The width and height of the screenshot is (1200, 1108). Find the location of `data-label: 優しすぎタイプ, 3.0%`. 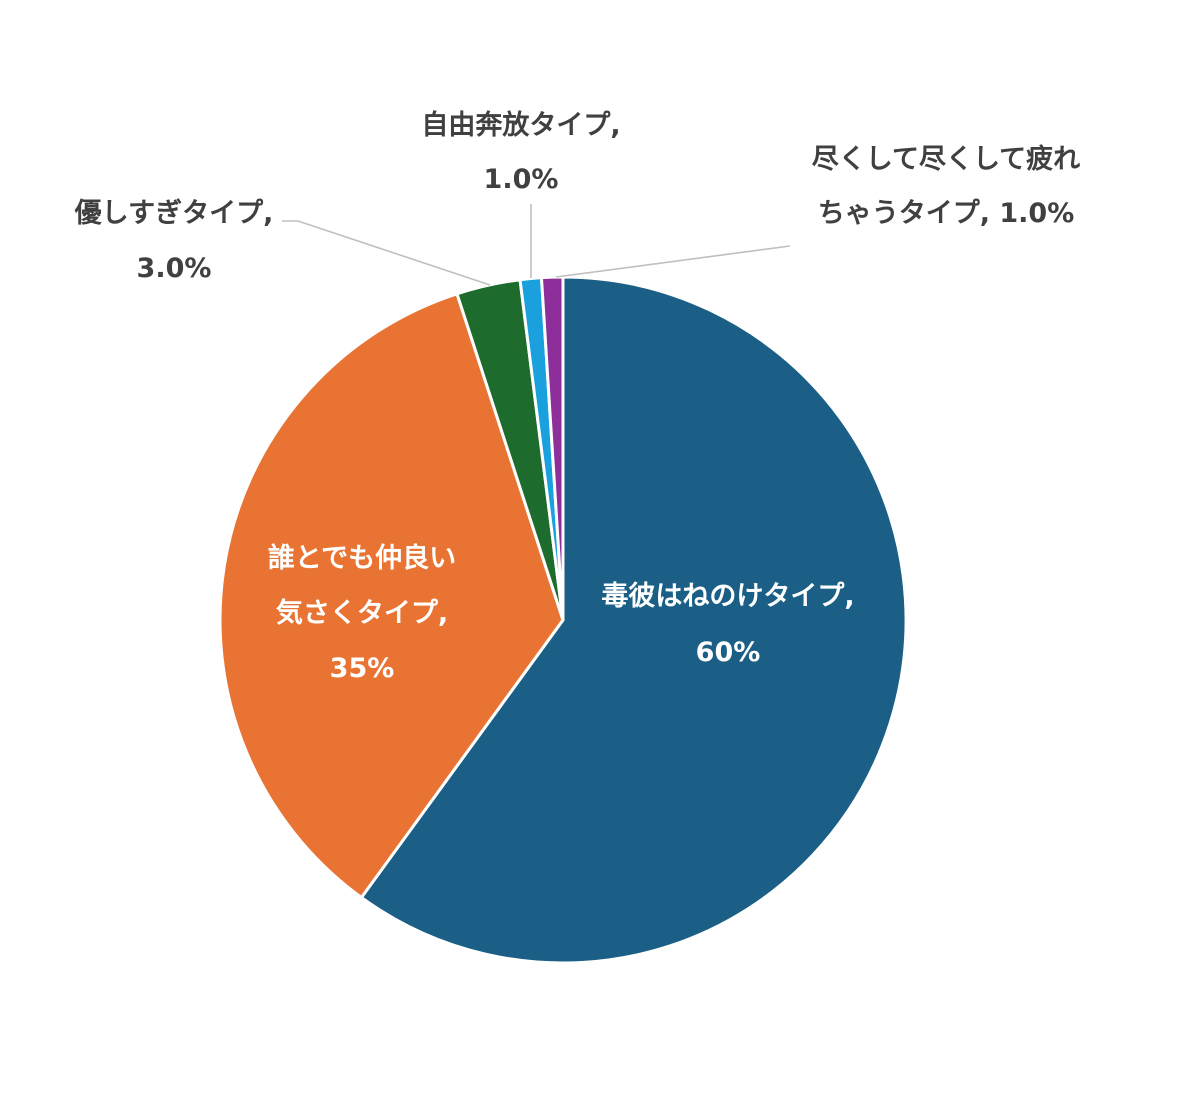

data-label: 優しすぎタイプ, 3.0% is located at coordinates (174, 241).